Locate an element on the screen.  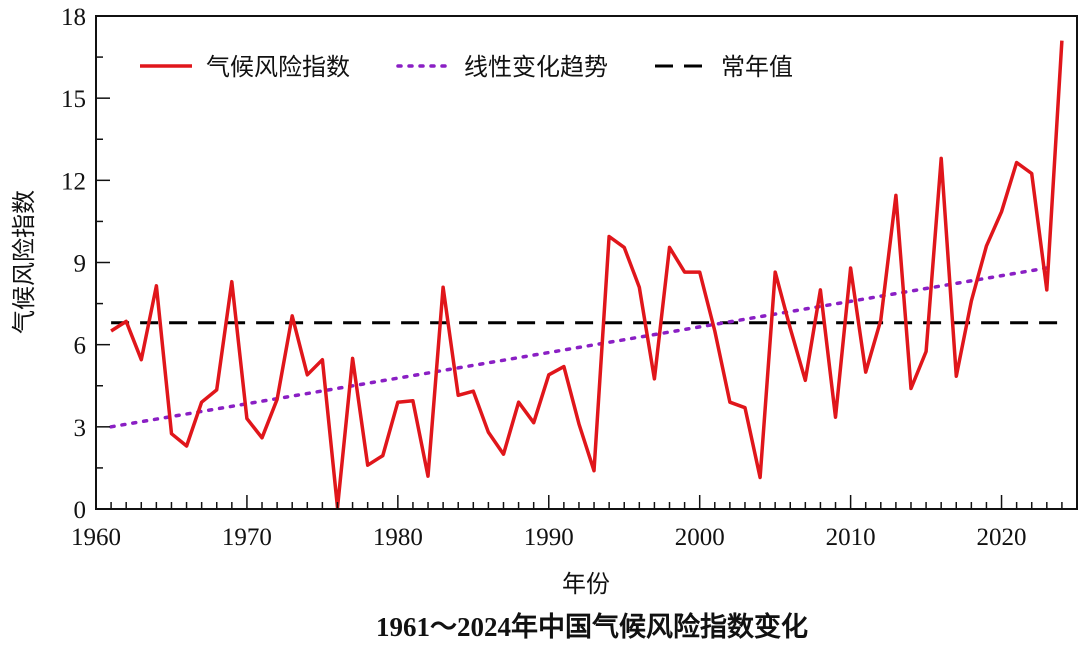
x-tick-label: 1960 is located at coordinates (96, 537).